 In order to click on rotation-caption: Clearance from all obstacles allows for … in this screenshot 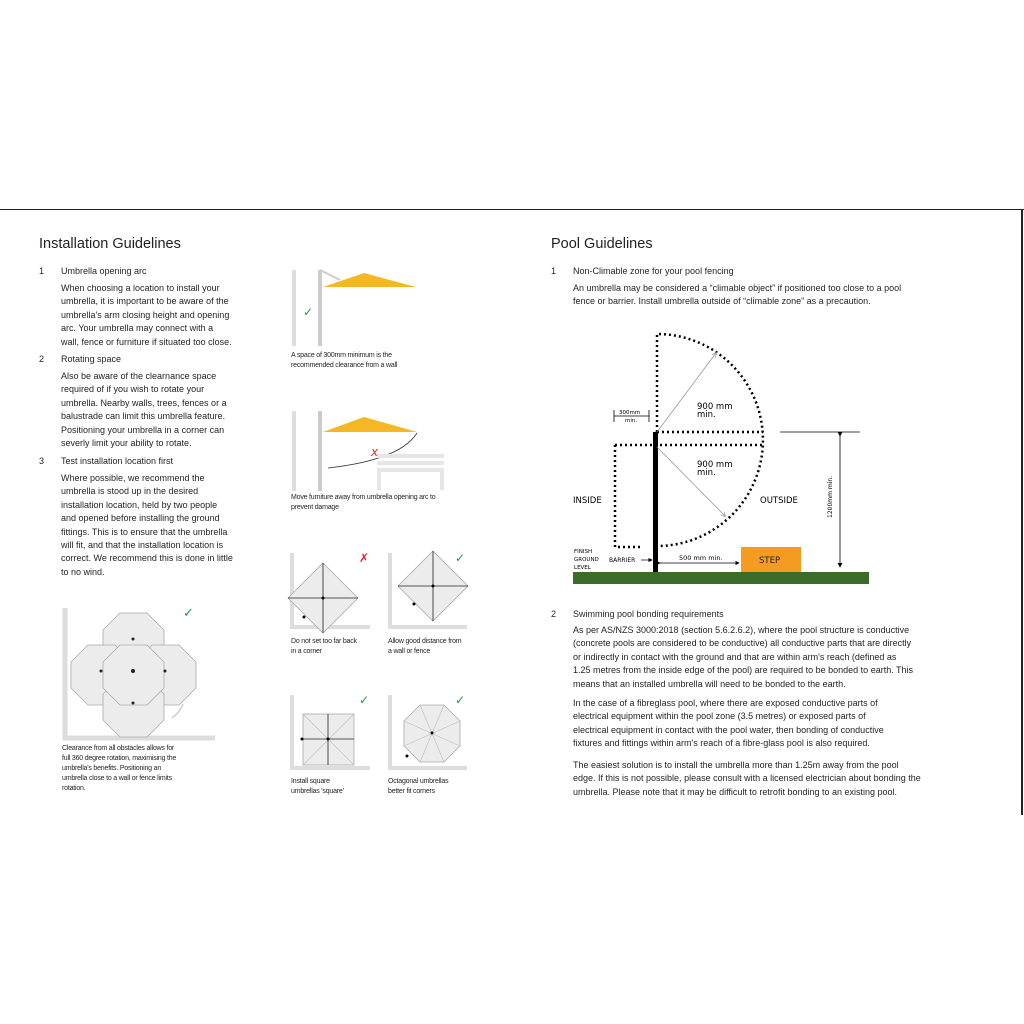, I will do `click(119, 768)`.